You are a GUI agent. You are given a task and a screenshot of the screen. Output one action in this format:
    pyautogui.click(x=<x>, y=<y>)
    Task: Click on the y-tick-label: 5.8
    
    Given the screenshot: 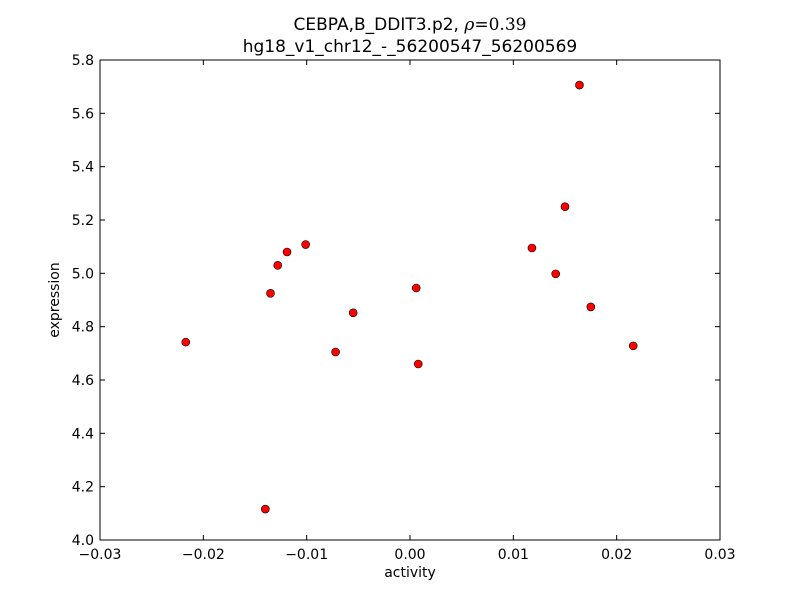 What is the action you would take?
    pyautogui.click(x=83, y=61)
    